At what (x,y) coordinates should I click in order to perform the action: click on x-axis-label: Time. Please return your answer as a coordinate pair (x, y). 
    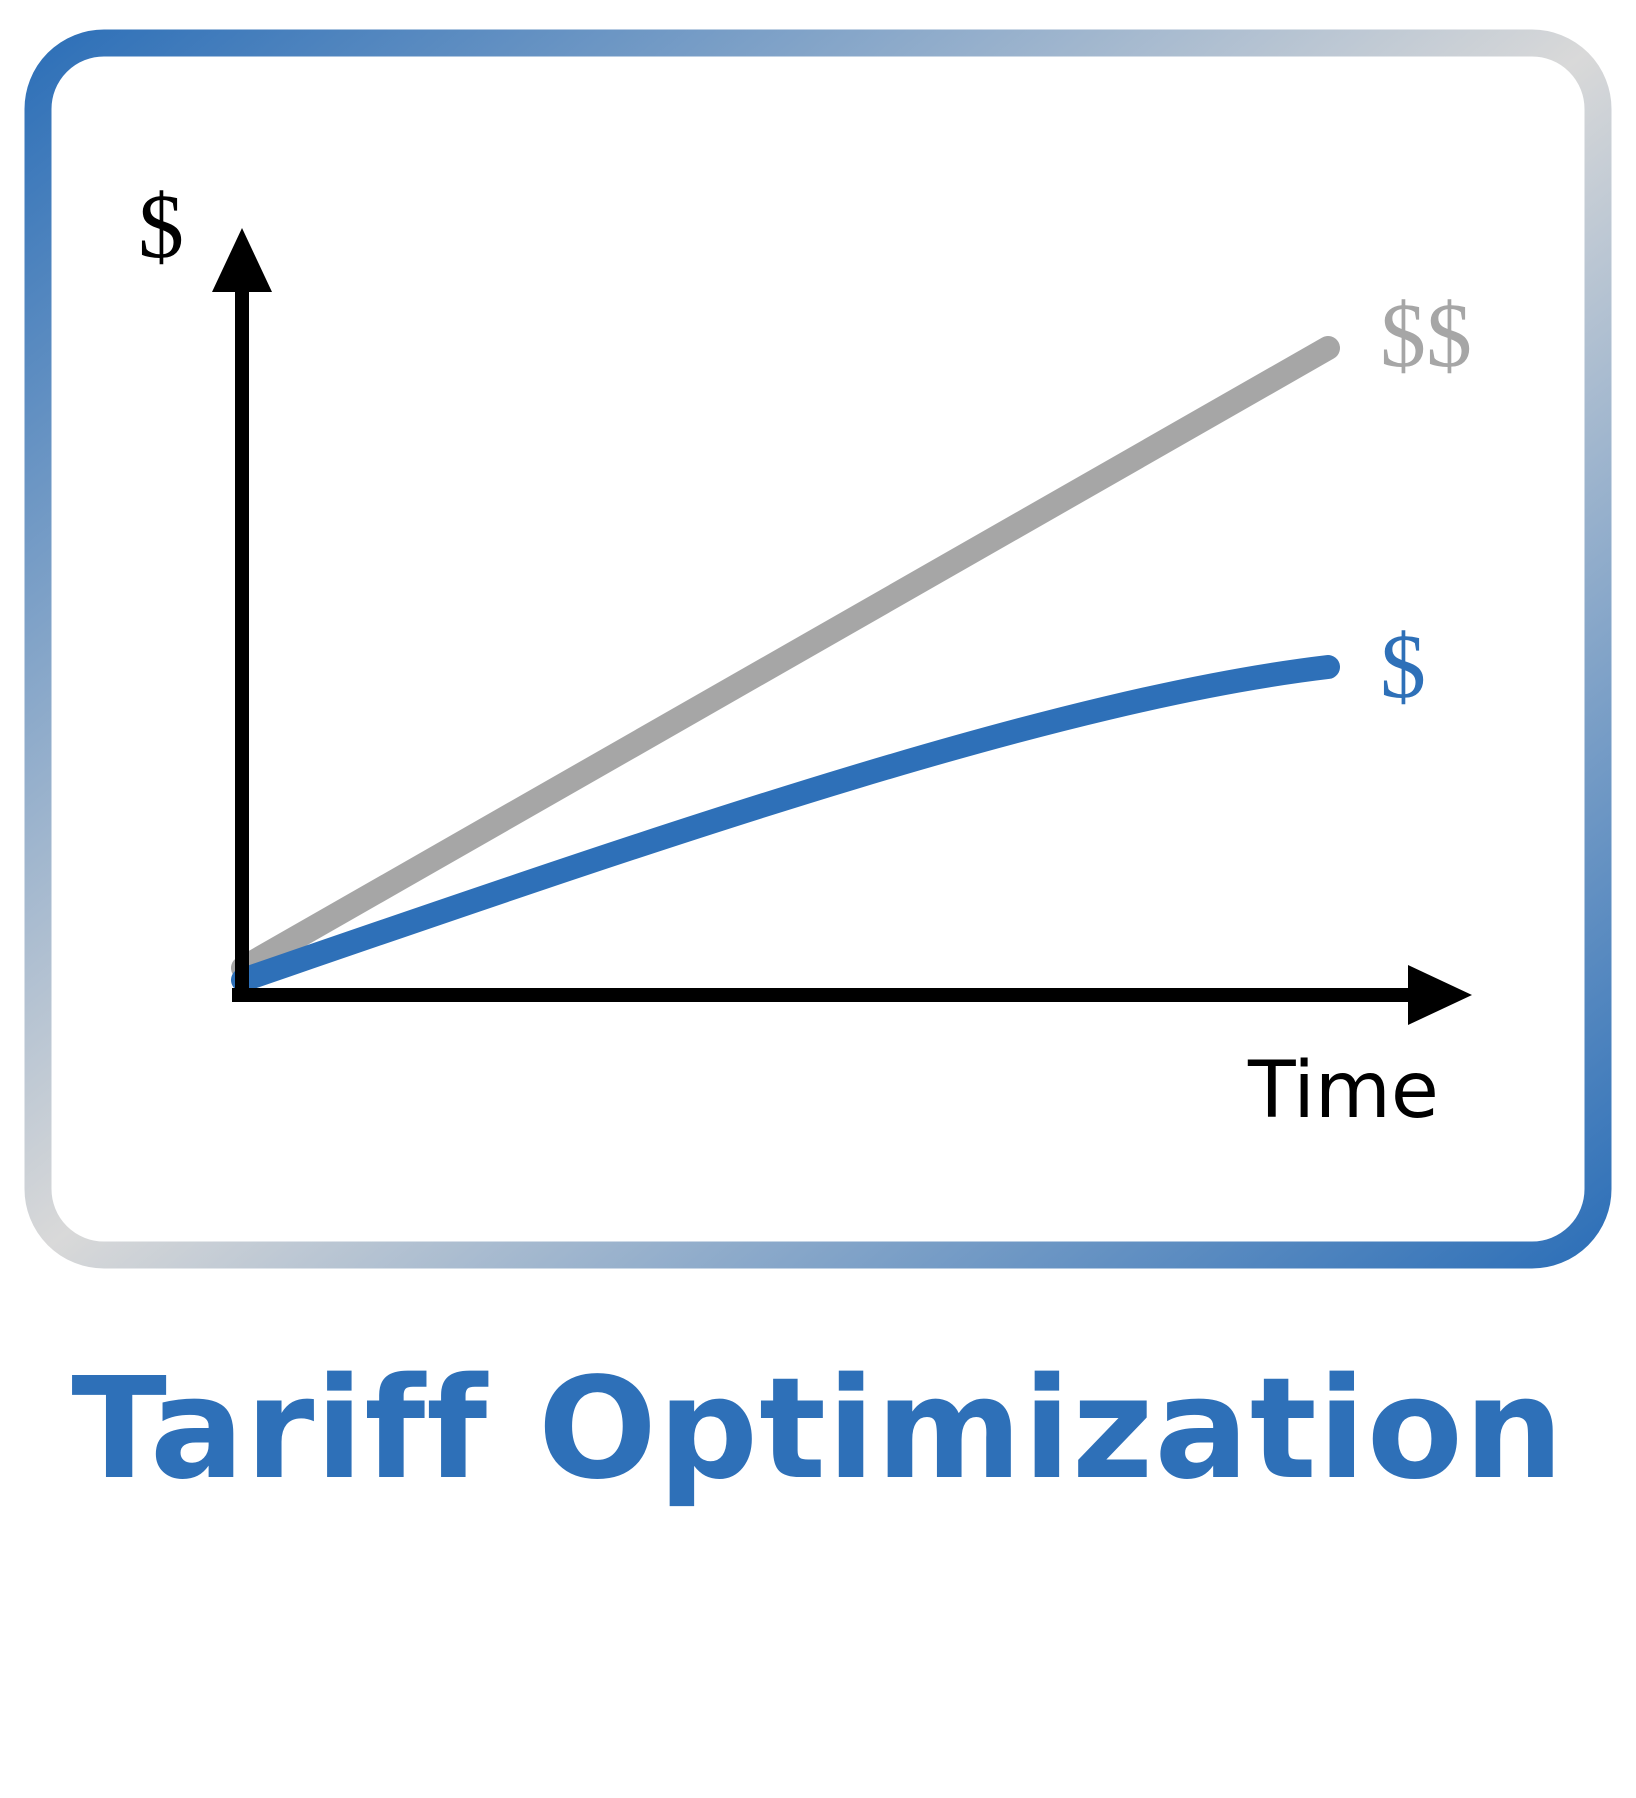
    Looking at the image, I should click on (1343, 1091).